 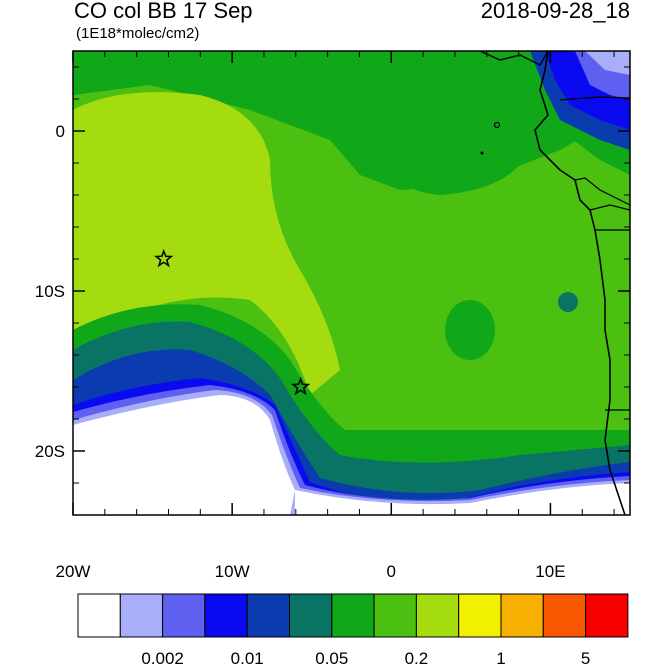 I want to click on africa-coastline, so click(x=580, y=283).